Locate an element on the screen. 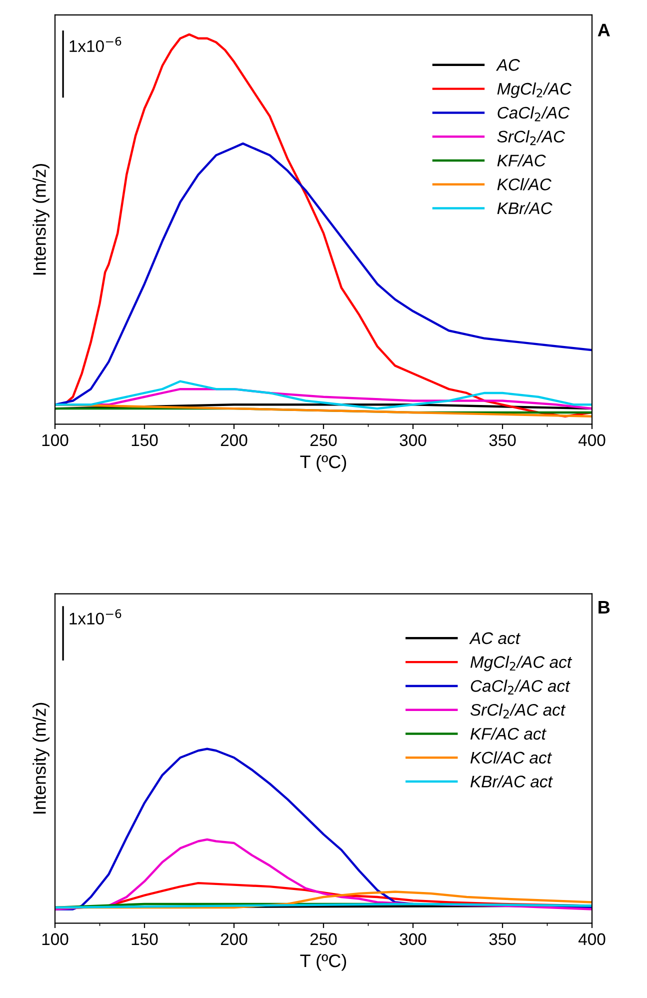 The width and height of the screenshot is (647, 998). text: A is located at coordinates (604, 30).